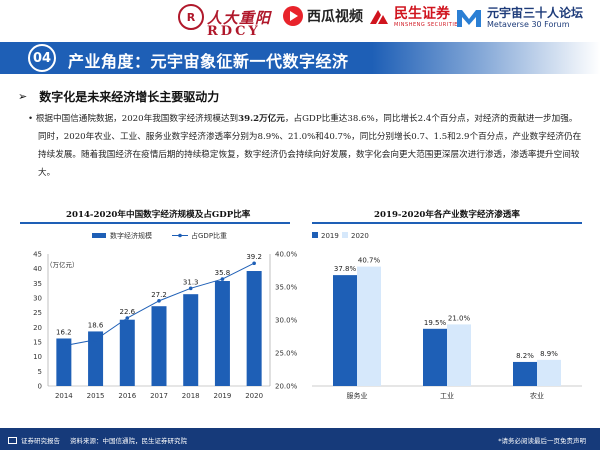  I want to click on x-tick-label: 工业, so click(447, 395).